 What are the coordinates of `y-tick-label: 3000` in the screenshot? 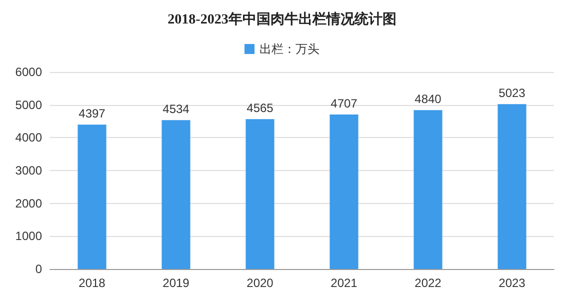 It's located at (28, 171).